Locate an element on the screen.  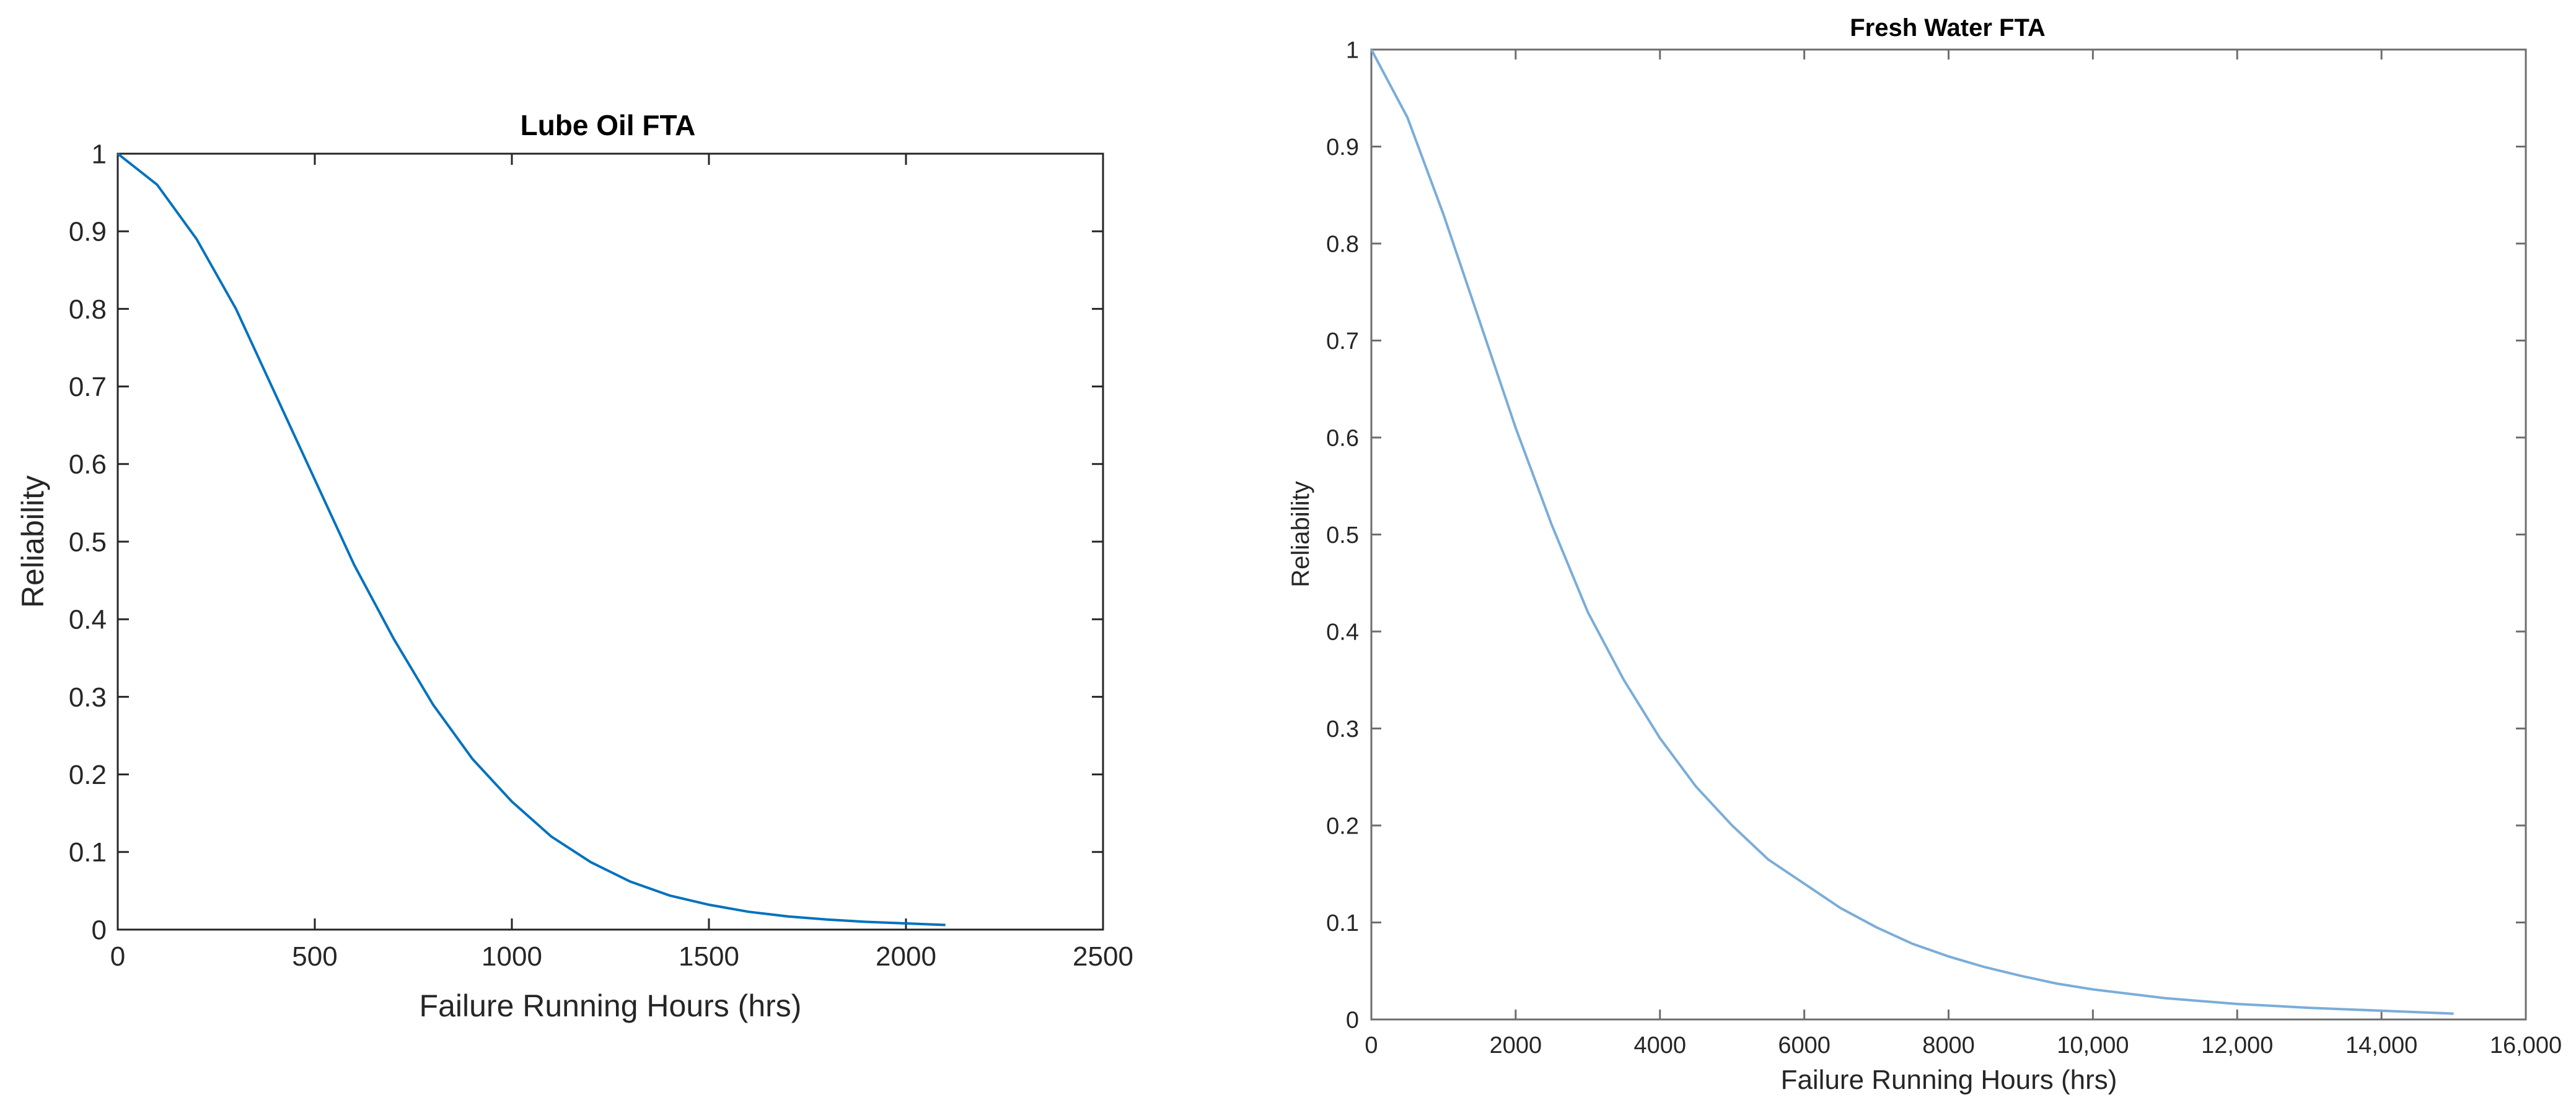
chart-title: Fresh Water FTA is located at coordinates (1948, 28).